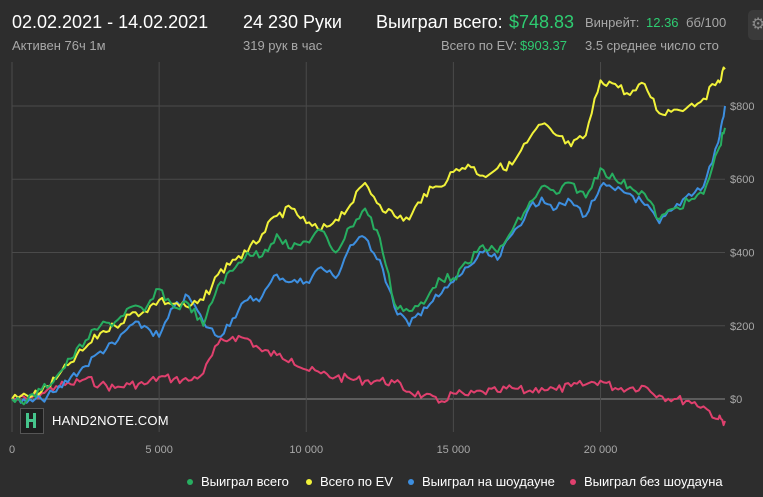 Image resolution: width=763 pixels, height=497 pixels. What do you see at coordinates (542, 22) in the screenshot?
I see `won-total-value: $748.83` at bounding box center [542, 22].